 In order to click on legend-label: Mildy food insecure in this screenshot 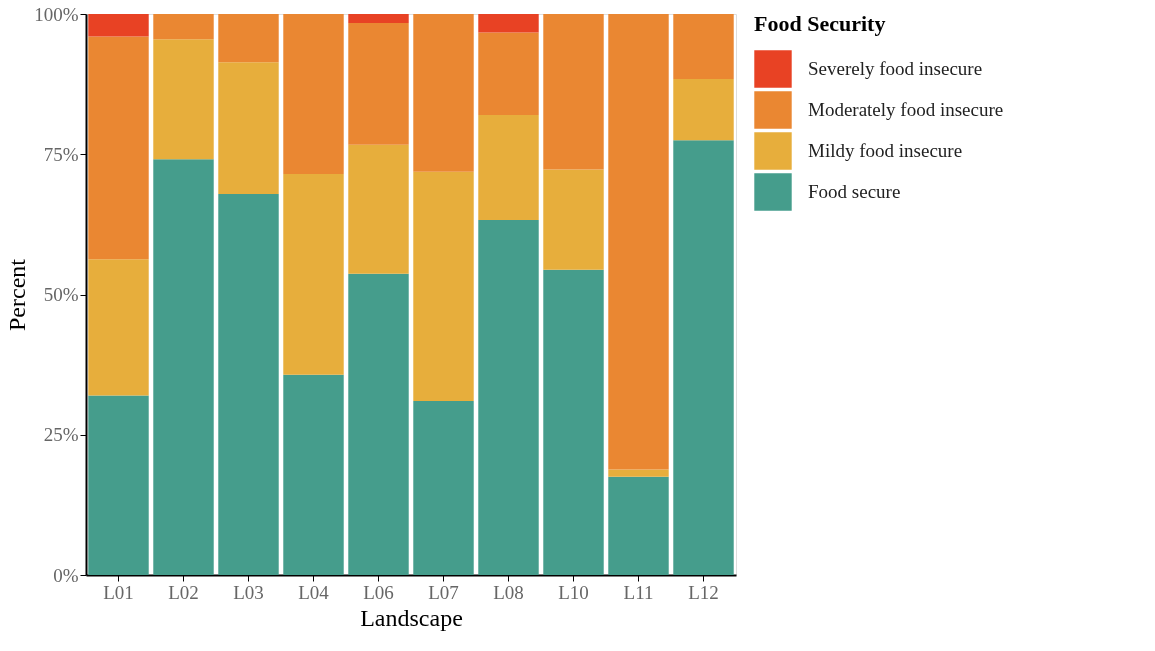, I will do `click(885, 150)`.